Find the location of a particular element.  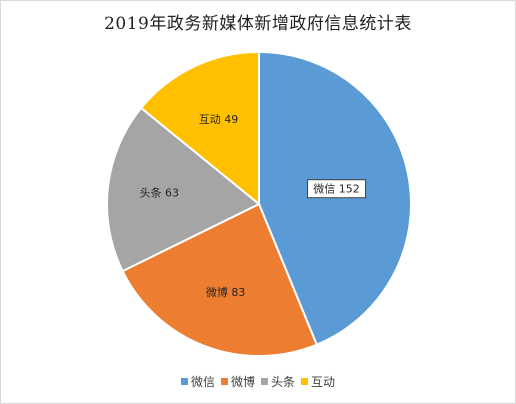

data-label-3: 互动 49 is located at coordinates (219, 119).